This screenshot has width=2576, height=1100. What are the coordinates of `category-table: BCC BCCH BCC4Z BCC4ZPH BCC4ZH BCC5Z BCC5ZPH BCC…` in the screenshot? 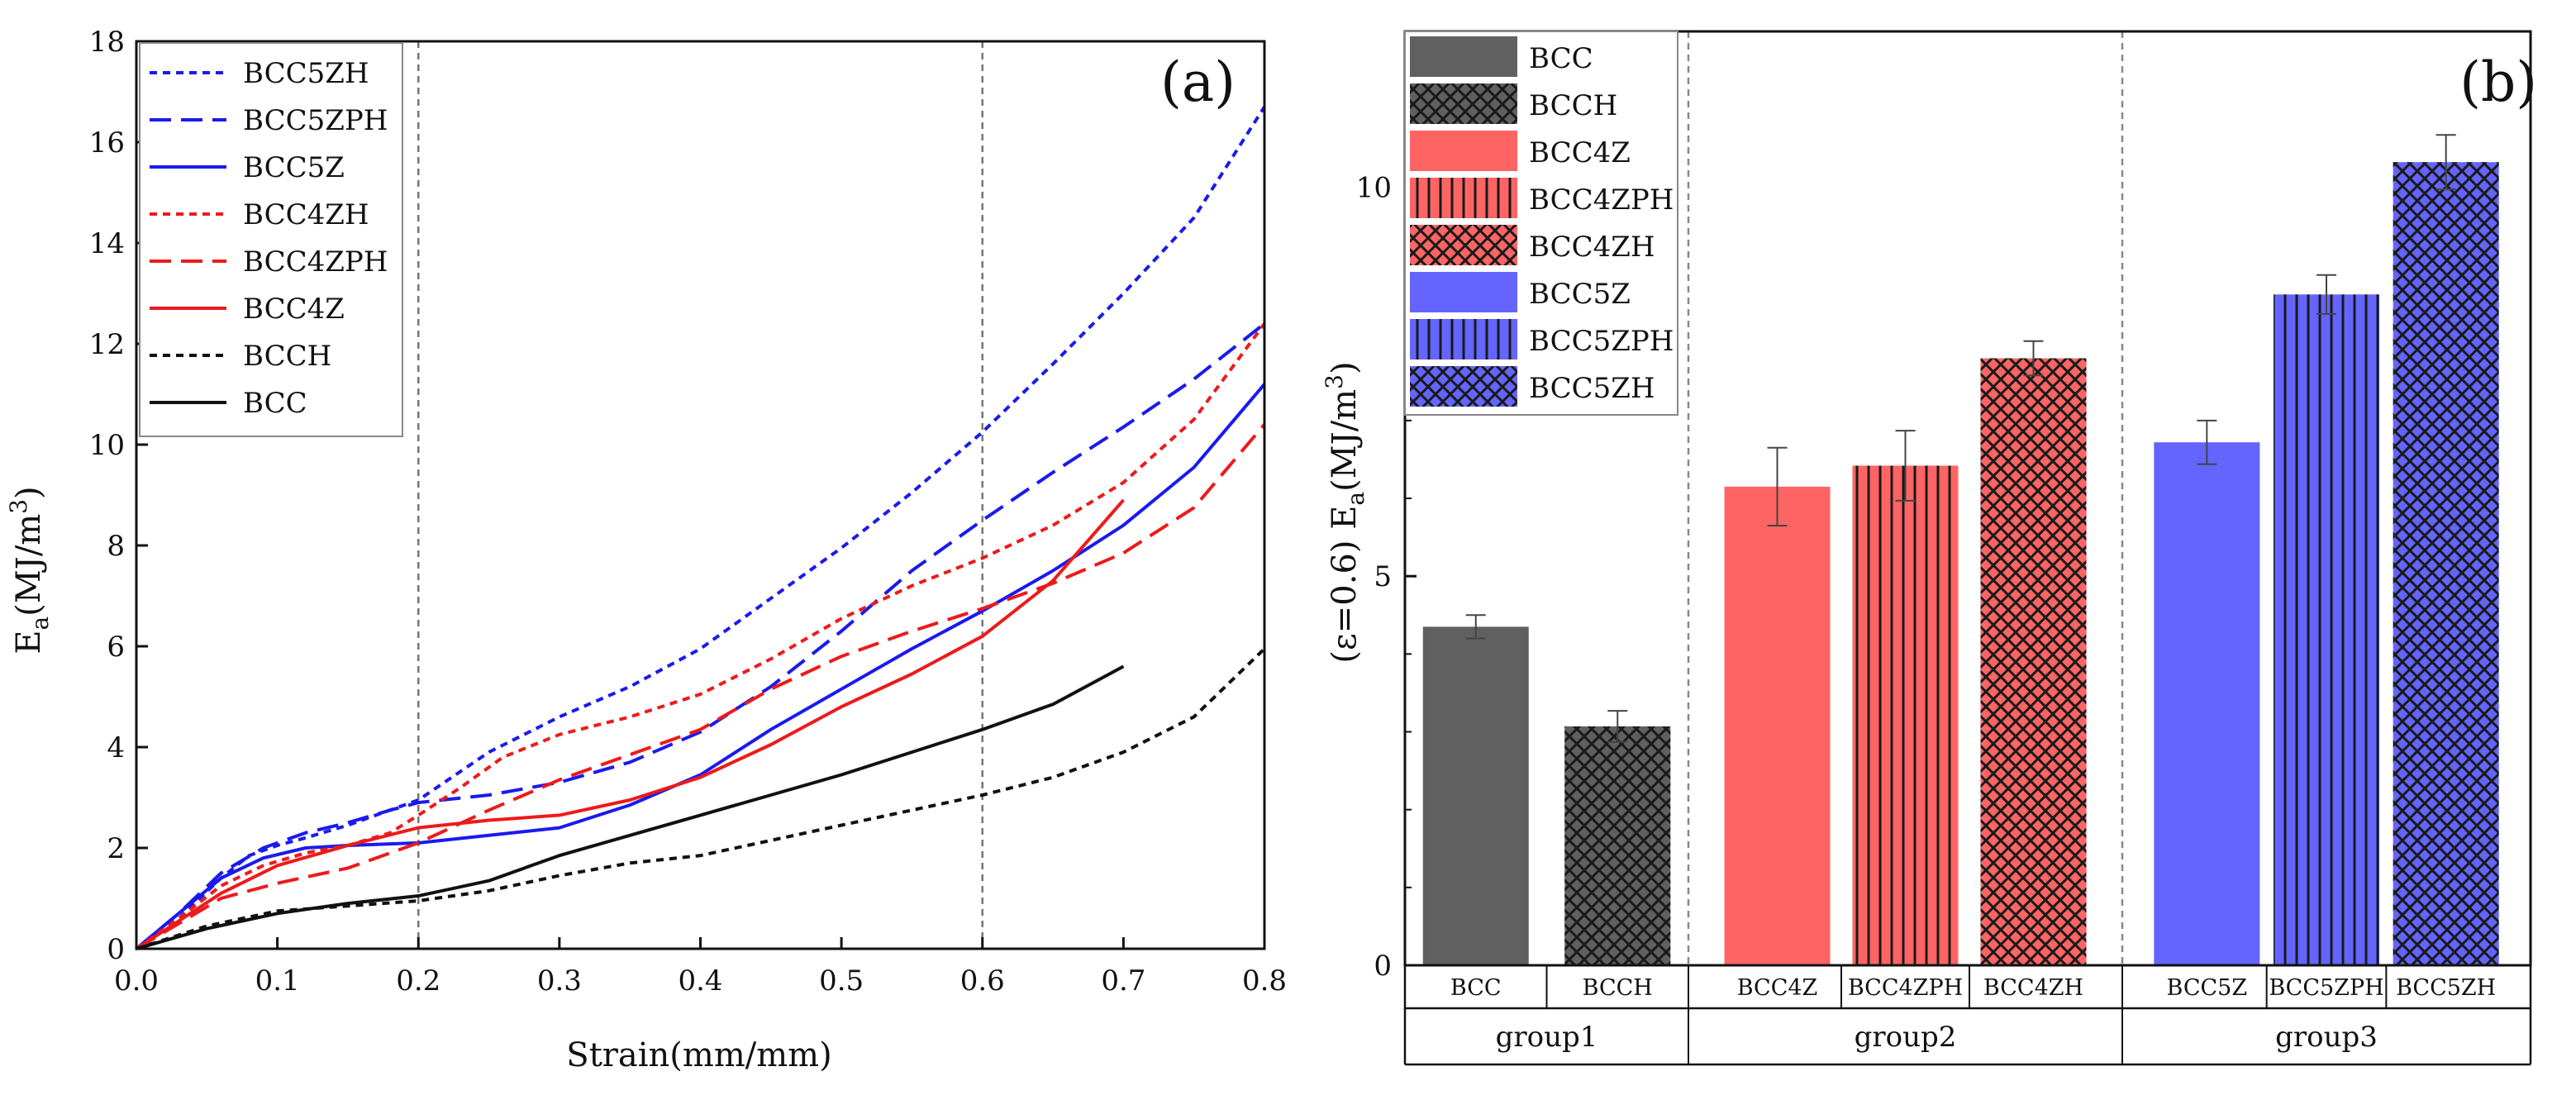 It's located at (1968, 1015).